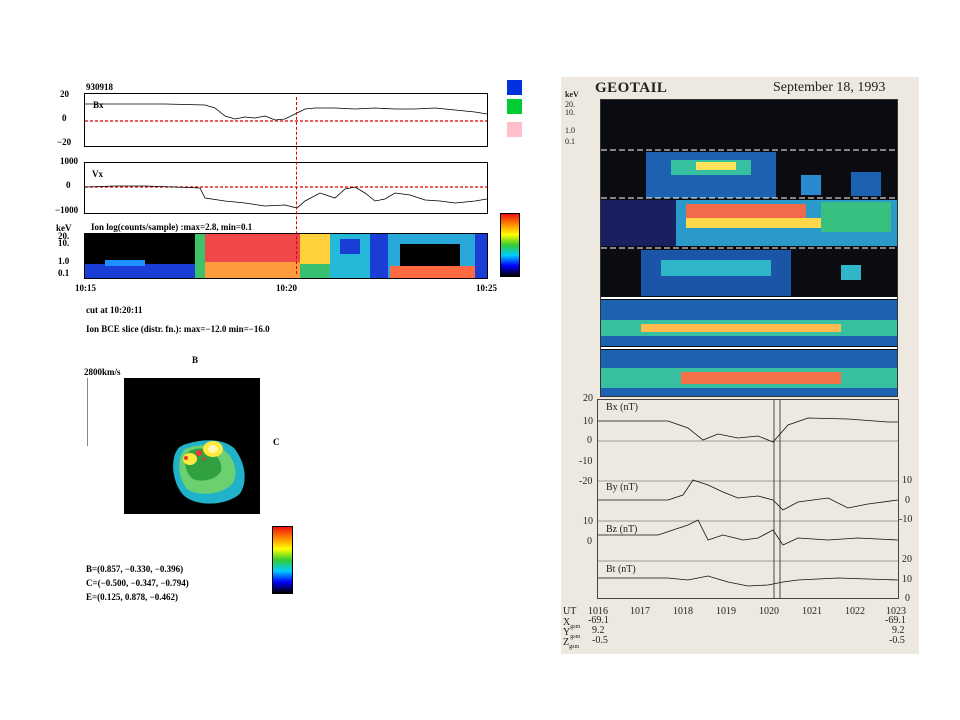 The height and width of the screenshot is (720, 960). Describe the element at coordinates (640, 611) in the screenshot. I see `ut-1017: 1017` at that location.